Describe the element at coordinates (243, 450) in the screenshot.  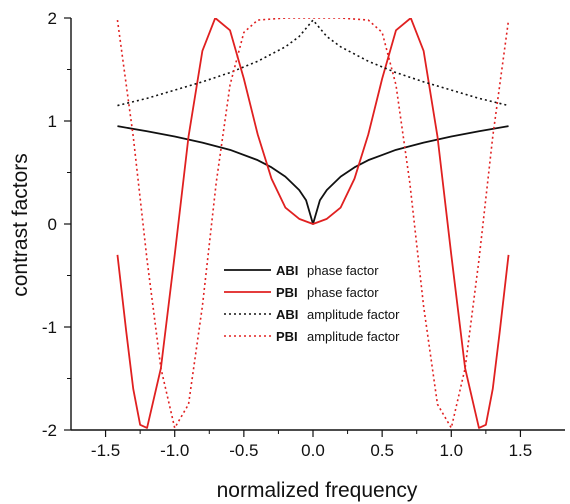
I see `x-tick-label: -0.5` at that location.